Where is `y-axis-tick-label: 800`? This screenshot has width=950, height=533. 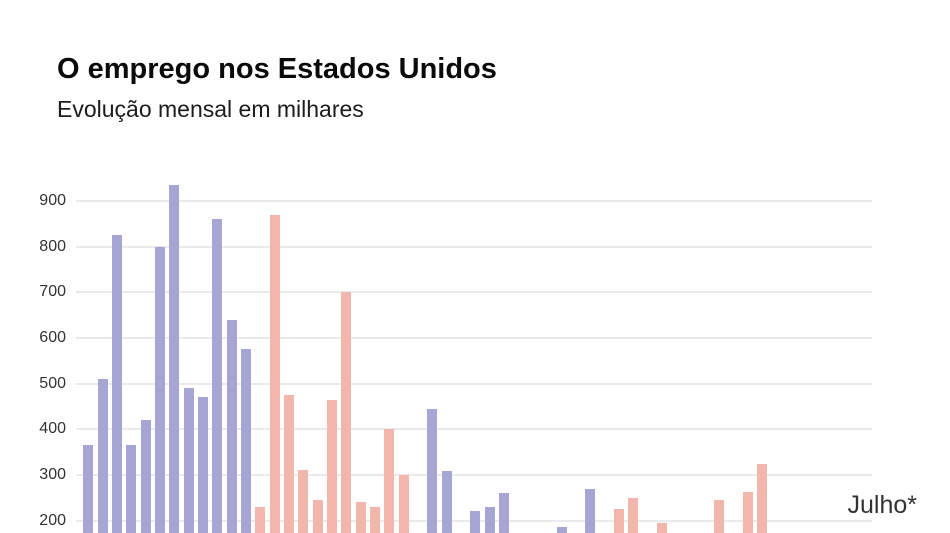
y-axis-tick-label: 800 is located at coordinates (52, 246).